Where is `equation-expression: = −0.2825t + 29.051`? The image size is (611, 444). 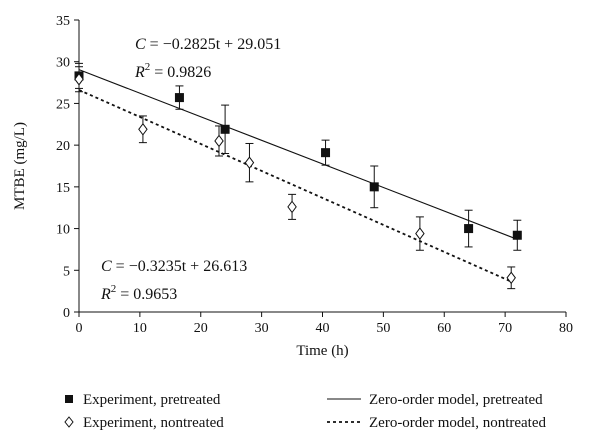
equation-expression: = −0.2825t + 29.051 is located at coordinates (214, 44).